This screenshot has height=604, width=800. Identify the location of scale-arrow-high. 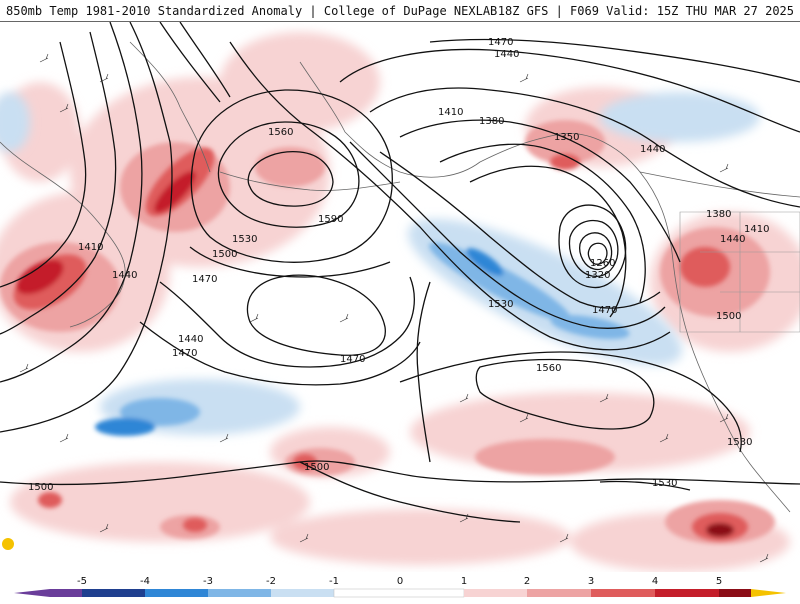
(768, 593).